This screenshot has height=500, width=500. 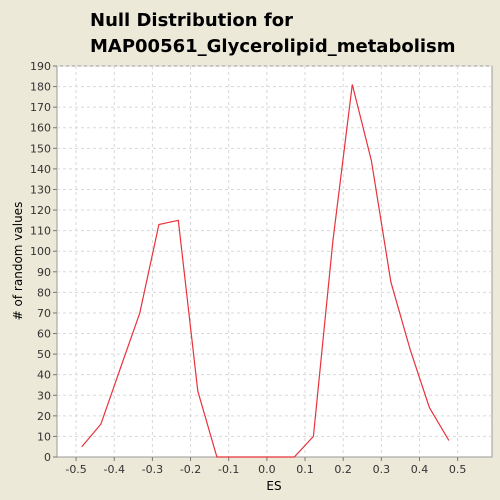 I want to click on y-tick-label: 20, so click(x=44, y=416).